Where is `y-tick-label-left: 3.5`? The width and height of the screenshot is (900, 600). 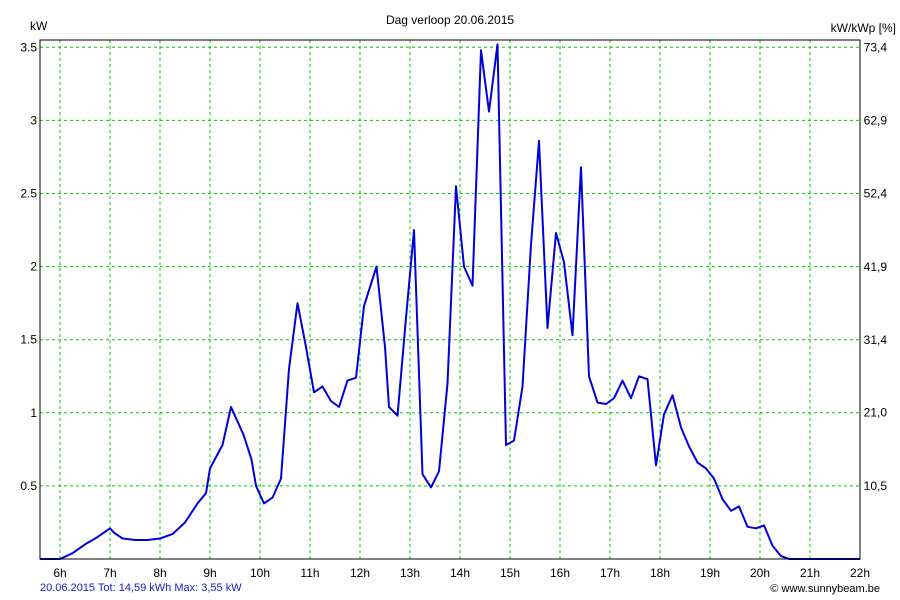 y-tick-label-left: 3.5 is located at coordinates (28, 47).